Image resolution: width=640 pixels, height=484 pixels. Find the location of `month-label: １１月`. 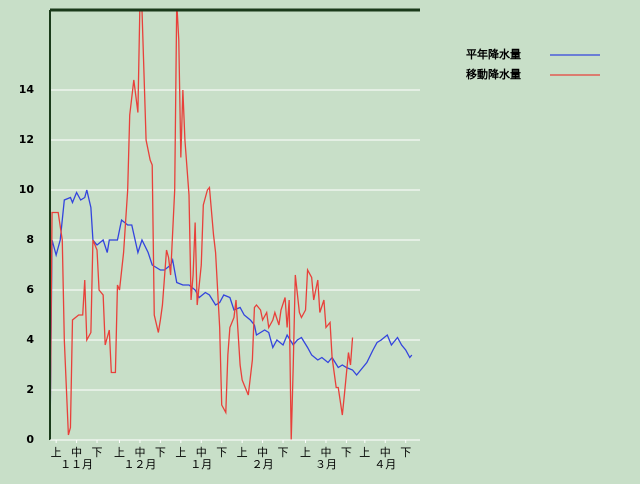

month-label: １１月 is located at coordinates (76, 464).